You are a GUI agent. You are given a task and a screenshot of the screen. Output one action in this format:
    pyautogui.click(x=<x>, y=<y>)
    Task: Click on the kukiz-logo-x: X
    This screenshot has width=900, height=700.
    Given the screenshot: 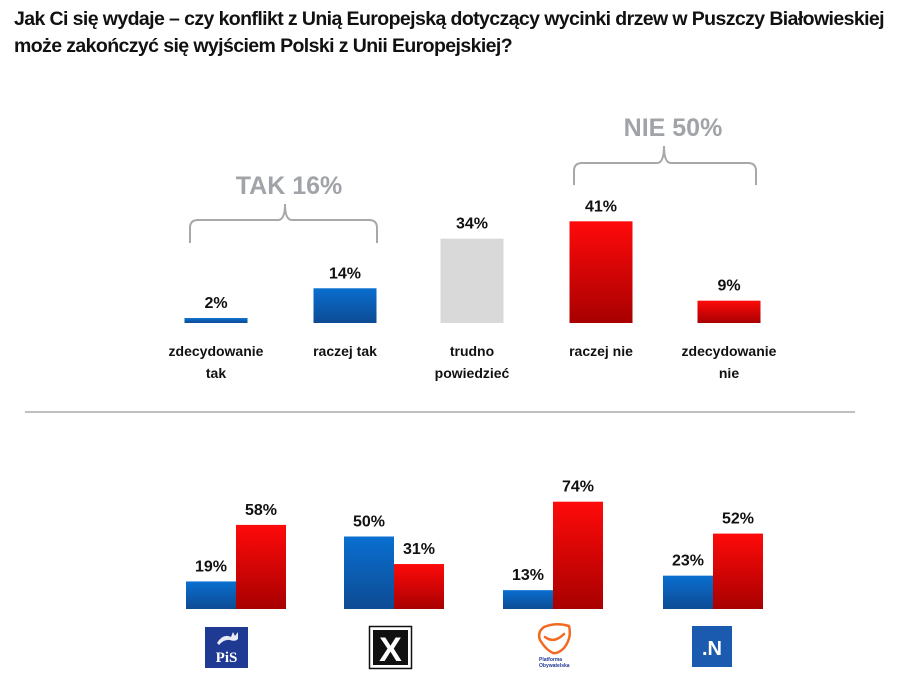 What is the action you would take?
    pyautogui.click(x=390, y=650)
    